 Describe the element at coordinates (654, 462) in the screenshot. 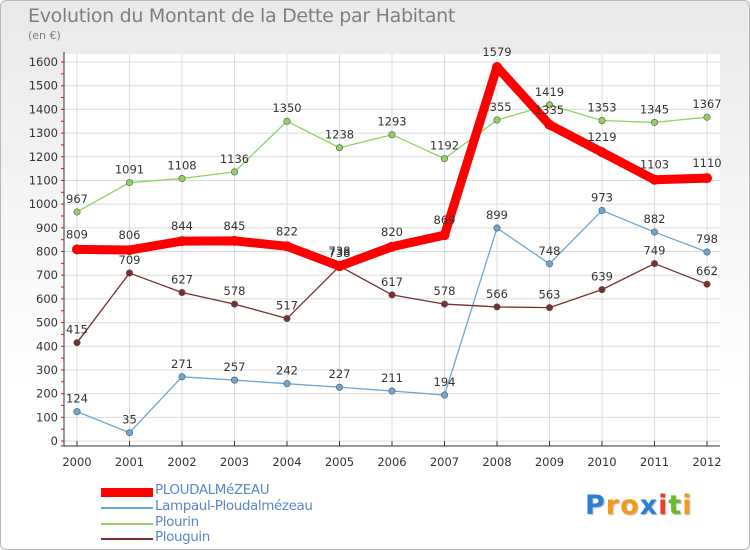

I see `x-tick-label: 2011` at that location.